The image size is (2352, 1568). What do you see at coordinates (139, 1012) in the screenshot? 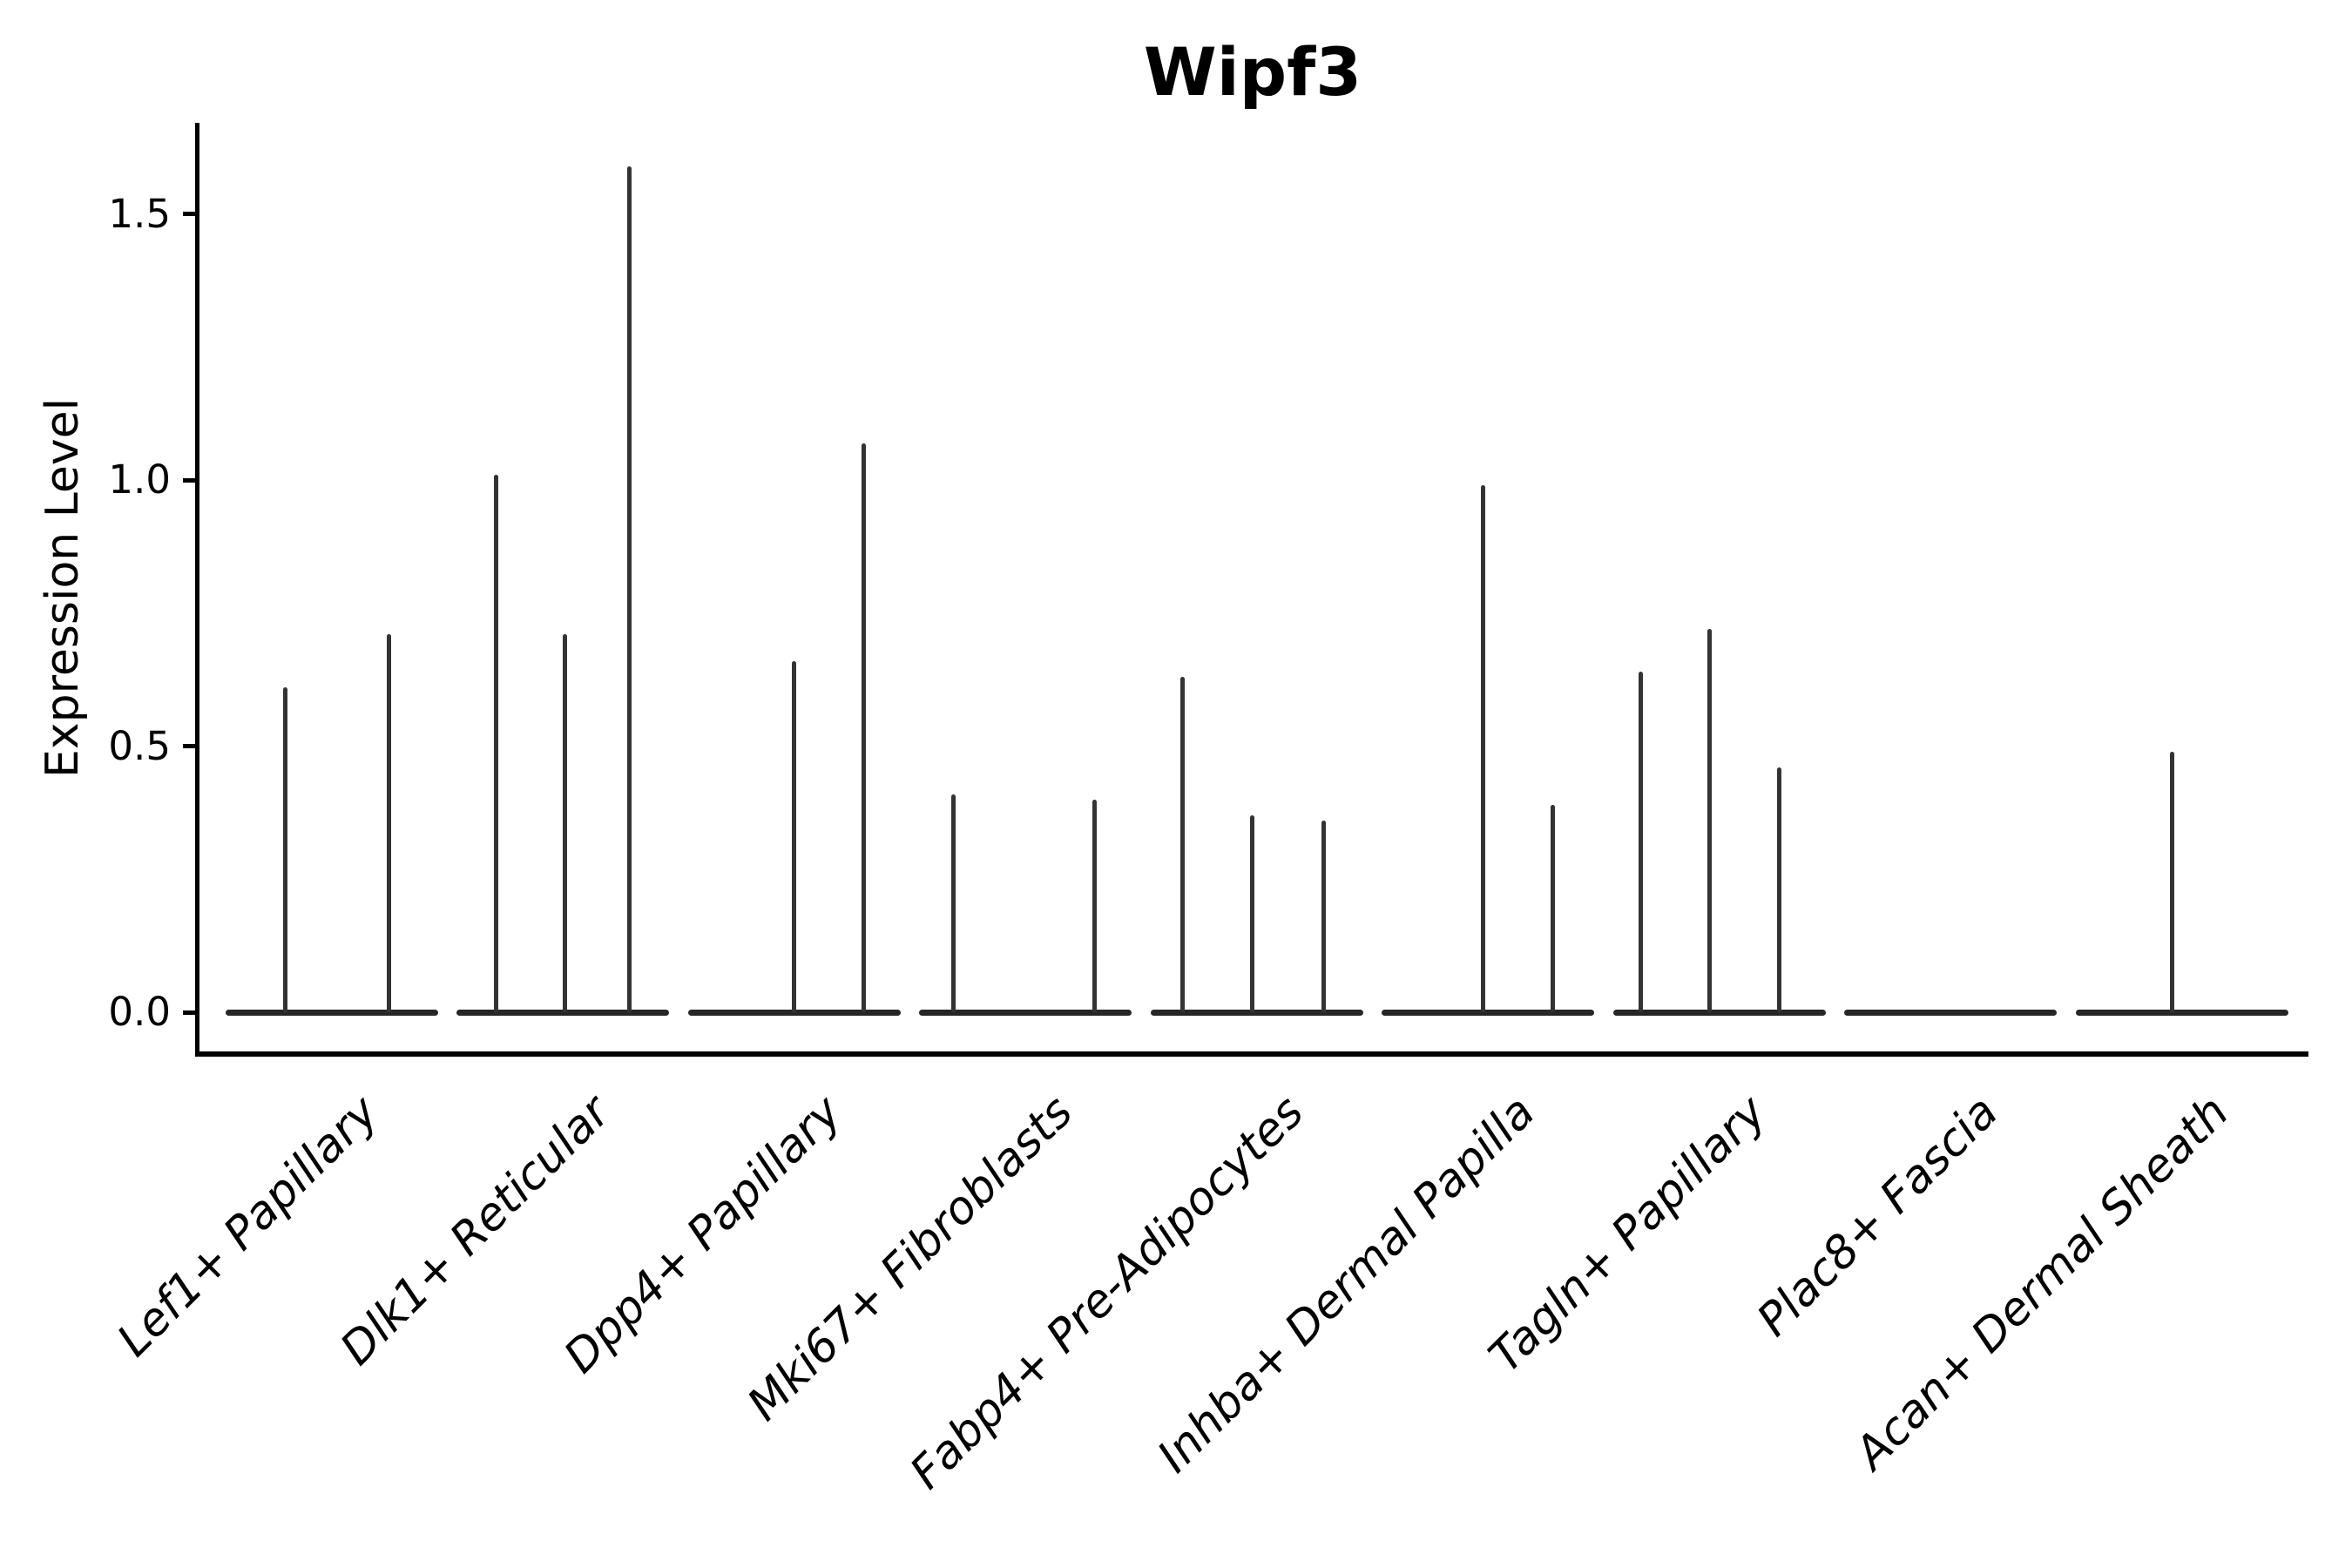
I see `y-tick-label: 0.0` at bounding box center [139, 1012].